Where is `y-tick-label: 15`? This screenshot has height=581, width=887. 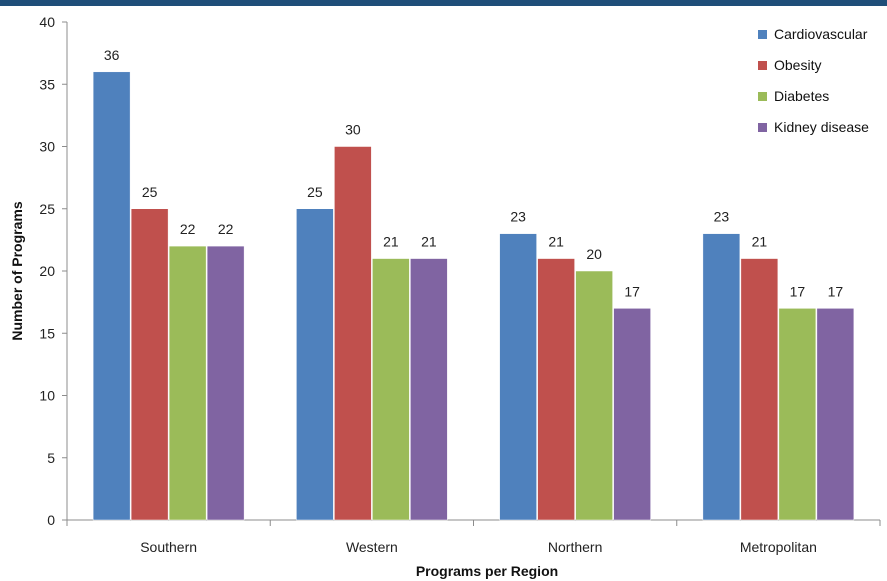 y-tick-label: 15 is located at coordinates (47, 333).